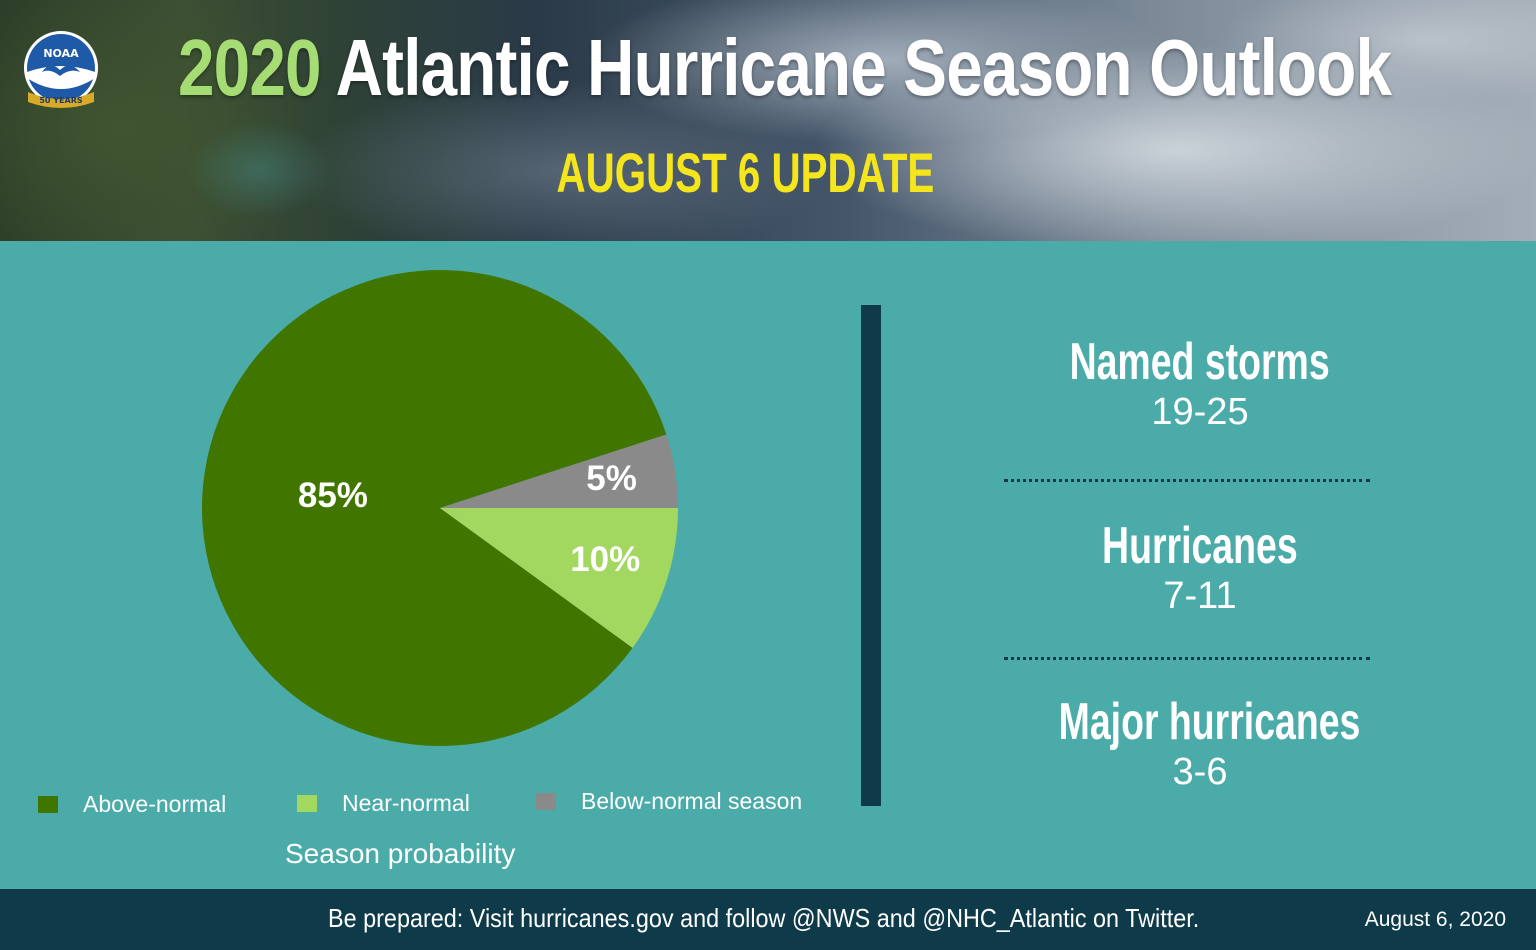  Describe the element at coordinates (1200, 772) in the screenshot. I see `stat-value-major-hurricanes: 3-6` at that location.